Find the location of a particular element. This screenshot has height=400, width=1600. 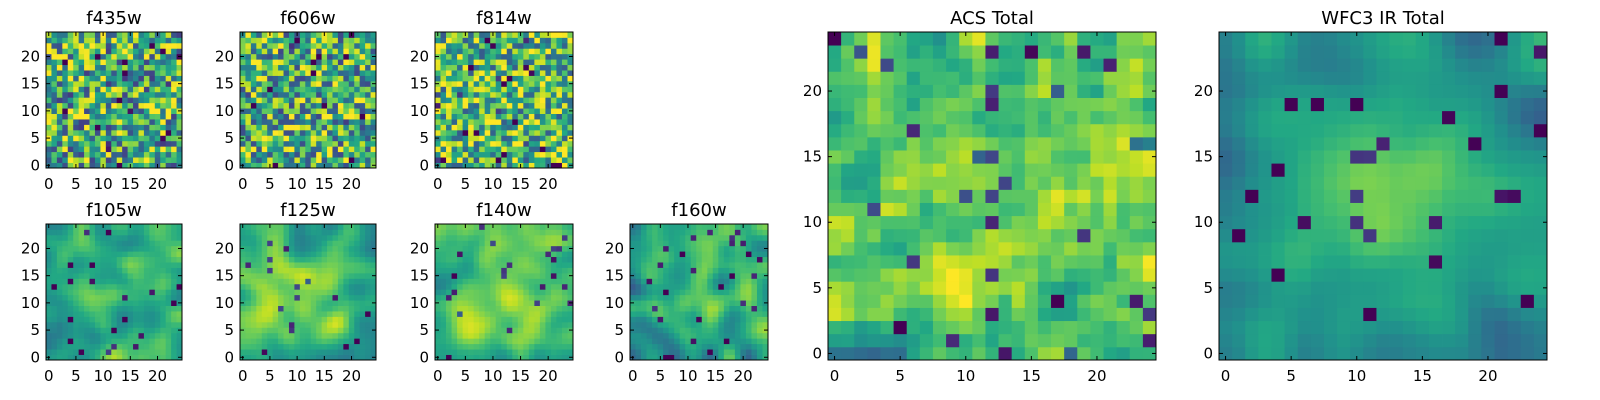

x-tick-label: 5 is located at coordinates (76, 184).